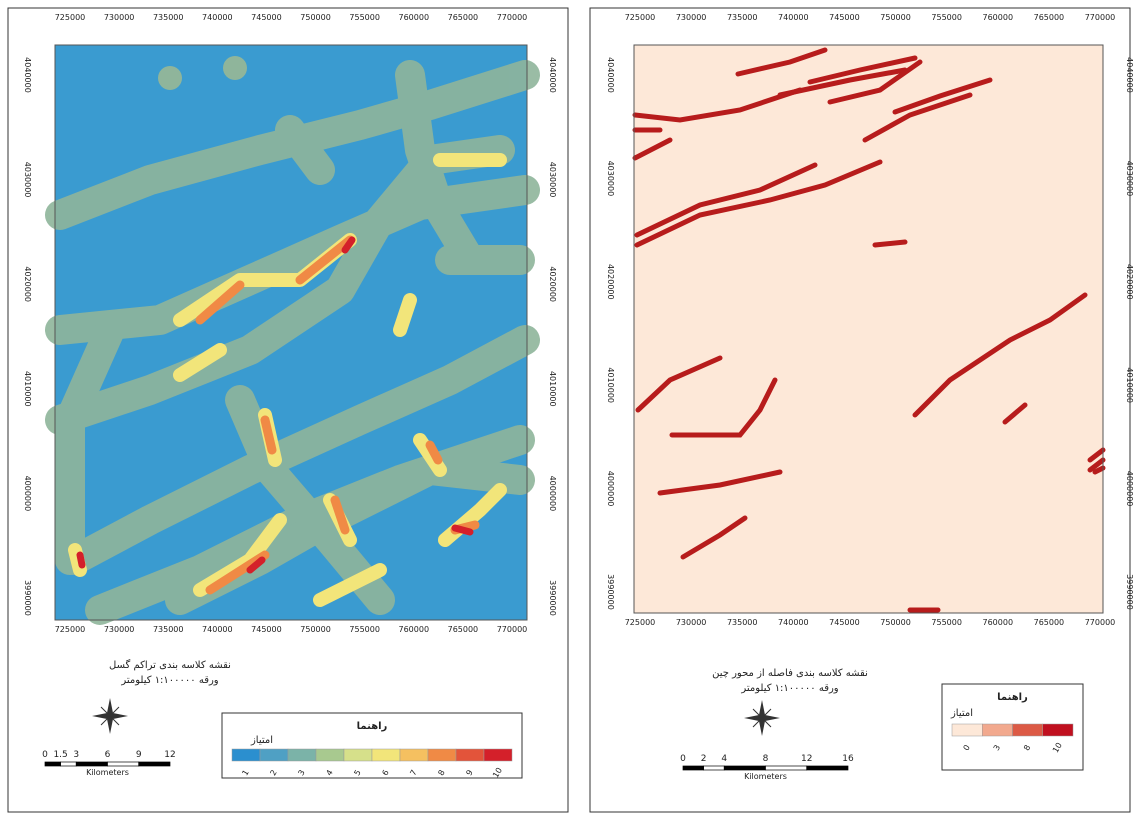  What do you see at coordinates (60, 755) in the screenshot?
I see `scale-bar-label: 1.5` at bounding box center [60, 755].